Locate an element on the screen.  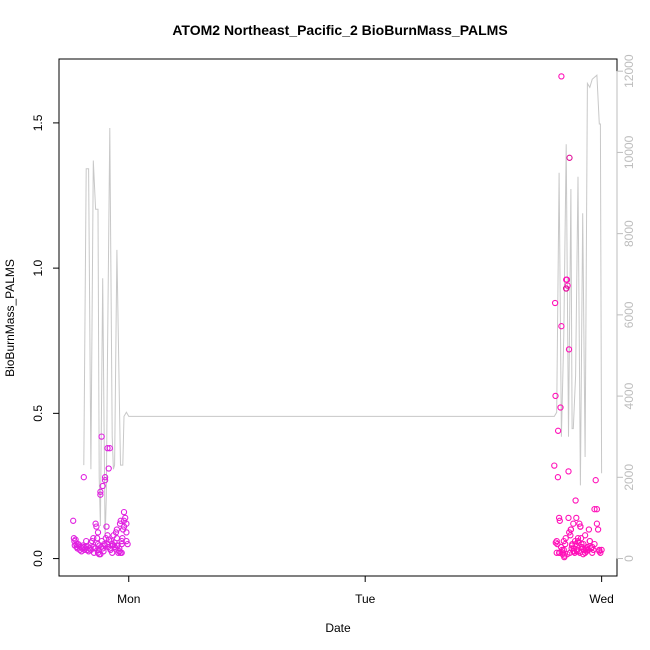
y-right-tick-label: 8000 is located at coordinates (629, 233).